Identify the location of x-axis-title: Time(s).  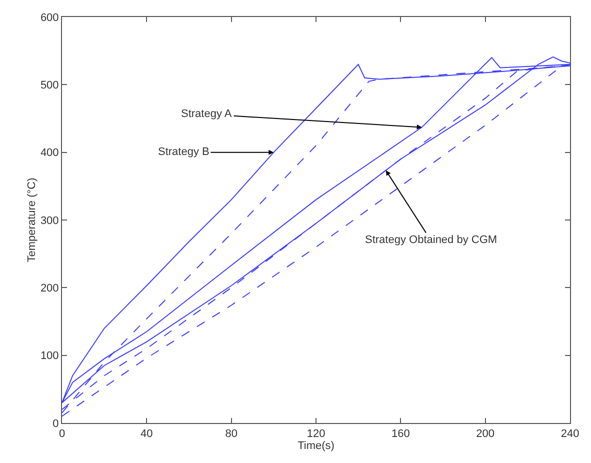
(316, 446).